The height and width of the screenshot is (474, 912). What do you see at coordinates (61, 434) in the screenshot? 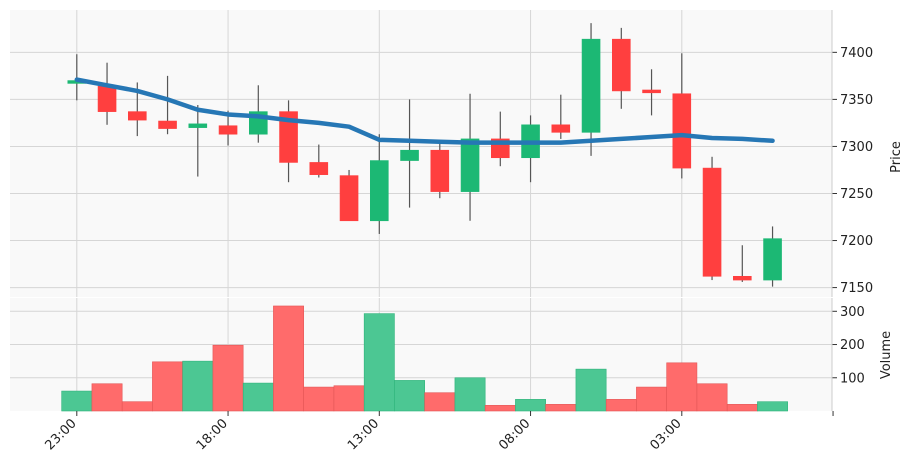
I see `x-tick-label: 23:00` at bounding box center [61, 434].